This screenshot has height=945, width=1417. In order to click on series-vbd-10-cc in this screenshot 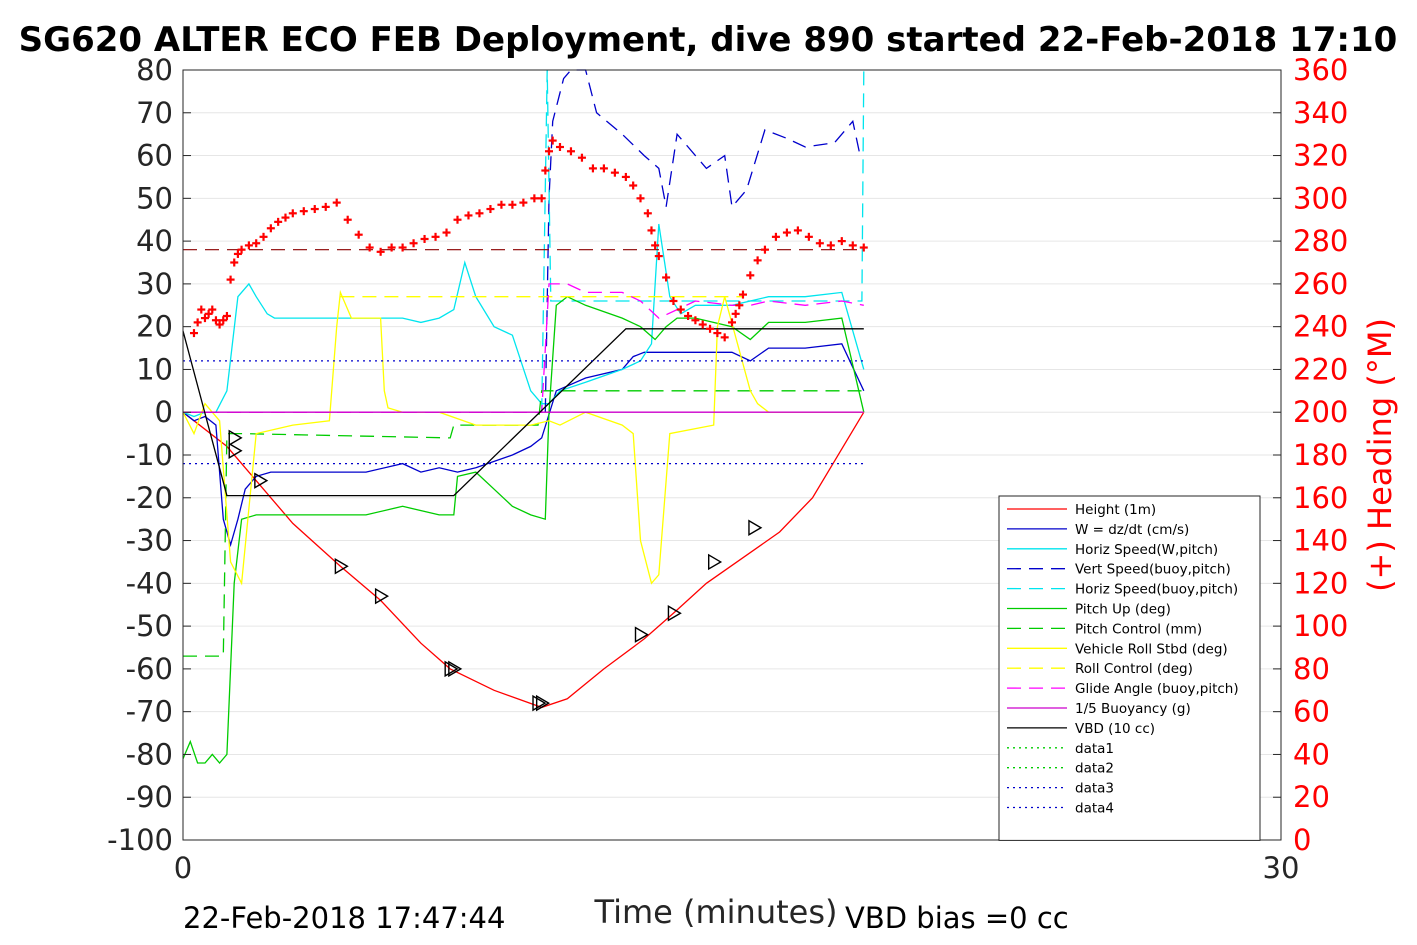, I will do `click(523, 412)`.